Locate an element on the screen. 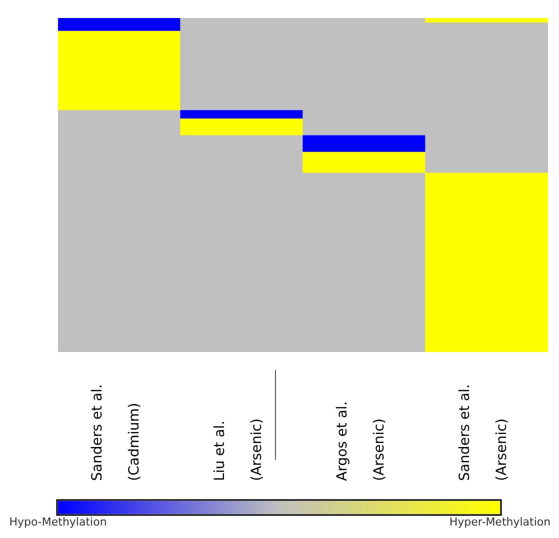  color-bar-label: Hypo-Methylation is located at coordinates (58, 521).